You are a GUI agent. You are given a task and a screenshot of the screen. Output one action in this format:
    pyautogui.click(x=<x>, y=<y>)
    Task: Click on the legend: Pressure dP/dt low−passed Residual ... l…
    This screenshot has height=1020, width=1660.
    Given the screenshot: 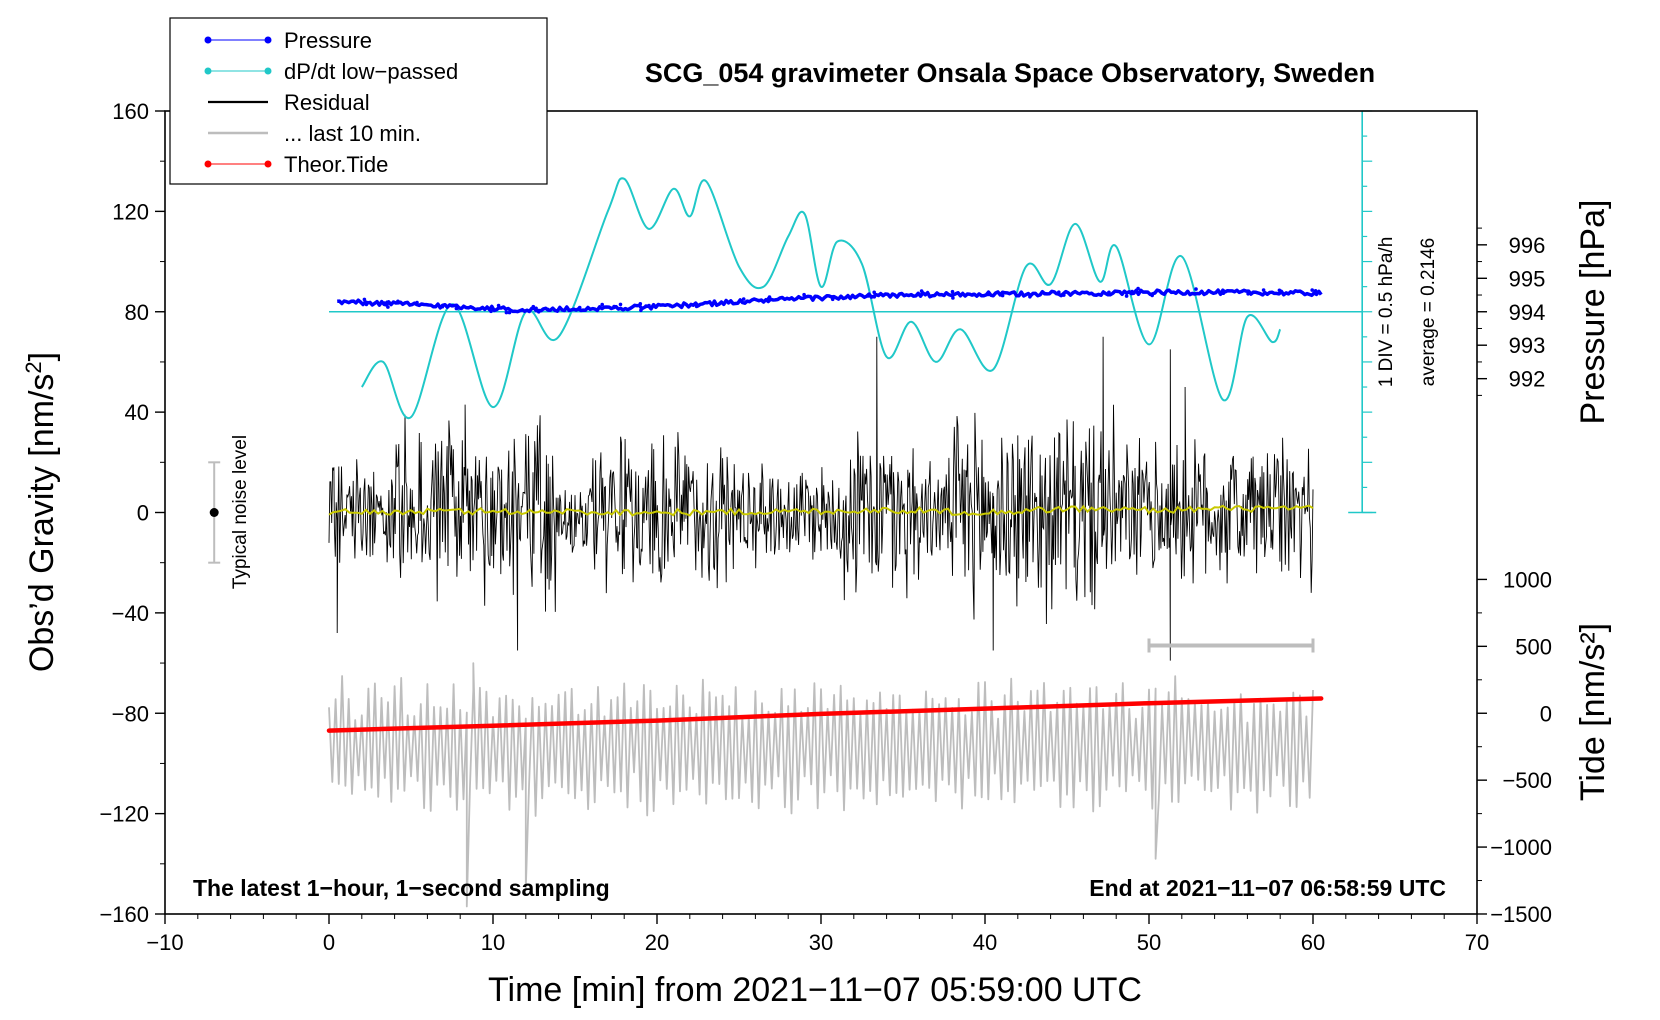 What is the action you would take?
    pyautogui.click(x=358, y=101)
    